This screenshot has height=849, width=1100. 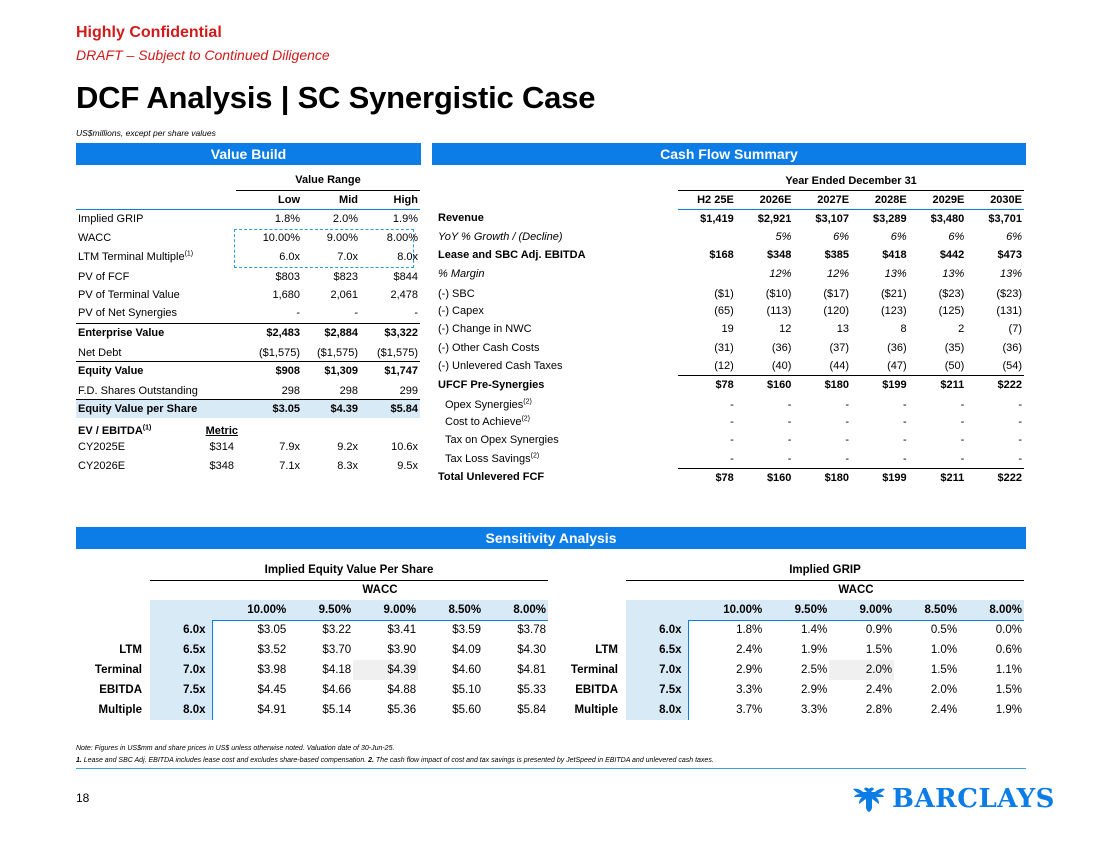 I want to click on multiple-value: 8.0x, so click(x=181, y=710).